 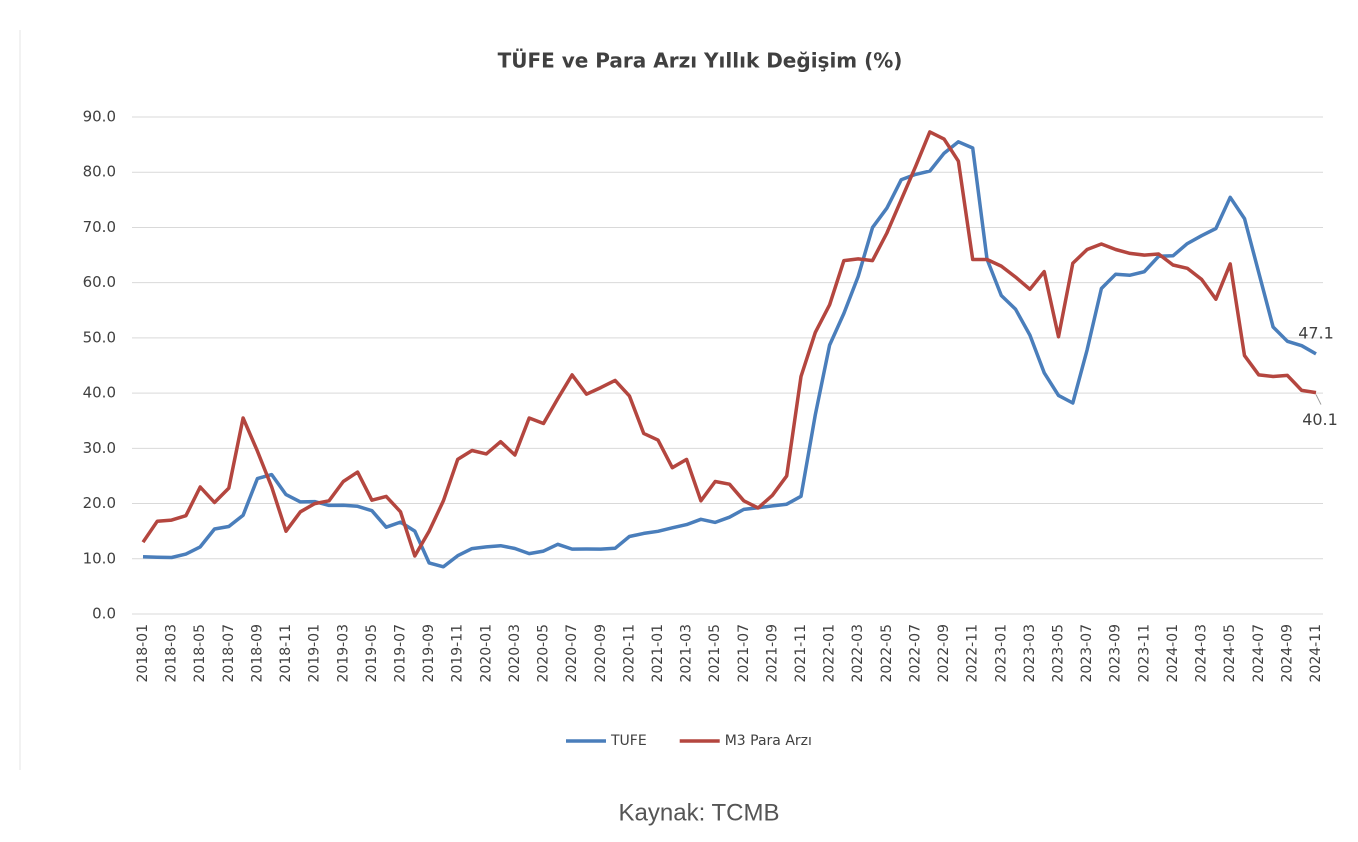 What do you see at coordinates (715, 653) in the screenshot?
I see `x-tick-label: 2021-05` at bounding box center [715, 653].